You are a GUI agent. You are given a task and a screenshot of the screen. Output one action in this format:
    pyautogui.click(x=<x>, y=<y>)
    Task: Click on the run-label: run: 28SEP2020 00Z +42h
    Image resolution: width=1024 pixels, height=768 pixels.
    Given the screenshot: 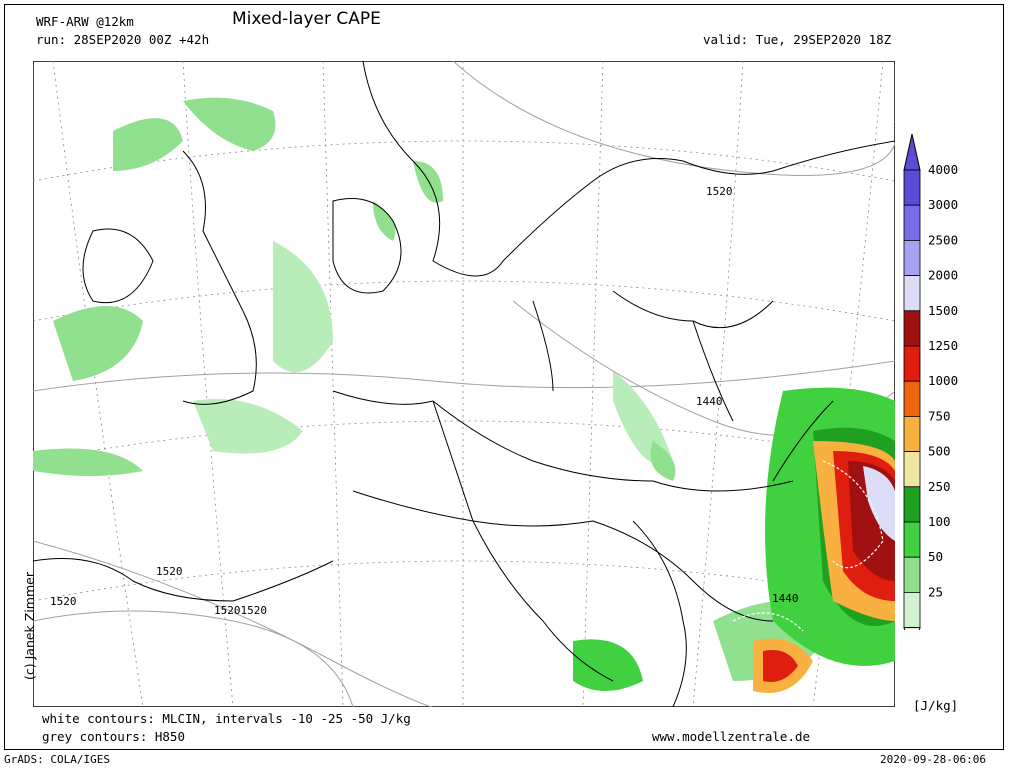 What is the action you would take?
    pyautogui.click(x=123, y=39)
    